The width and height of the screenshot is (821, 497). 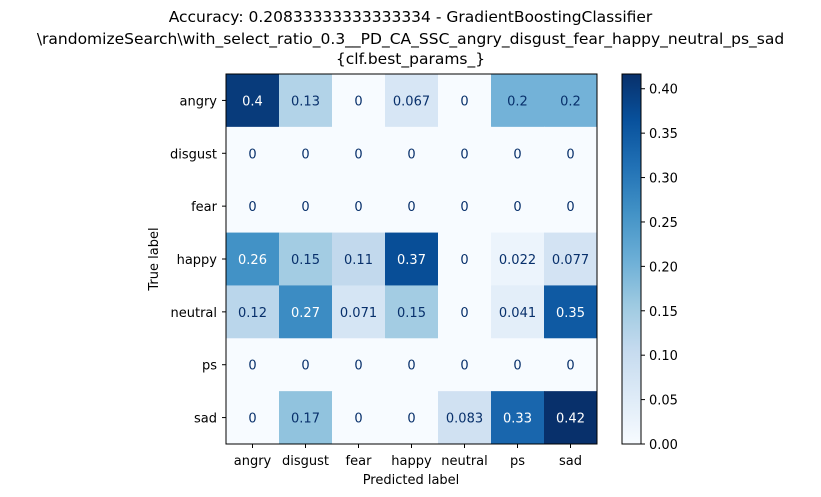 What do you see at coordinates (663, 312) in the screenshot?
I see `colorbar-tick-label: 0.15` at bounding box center [663, 312].